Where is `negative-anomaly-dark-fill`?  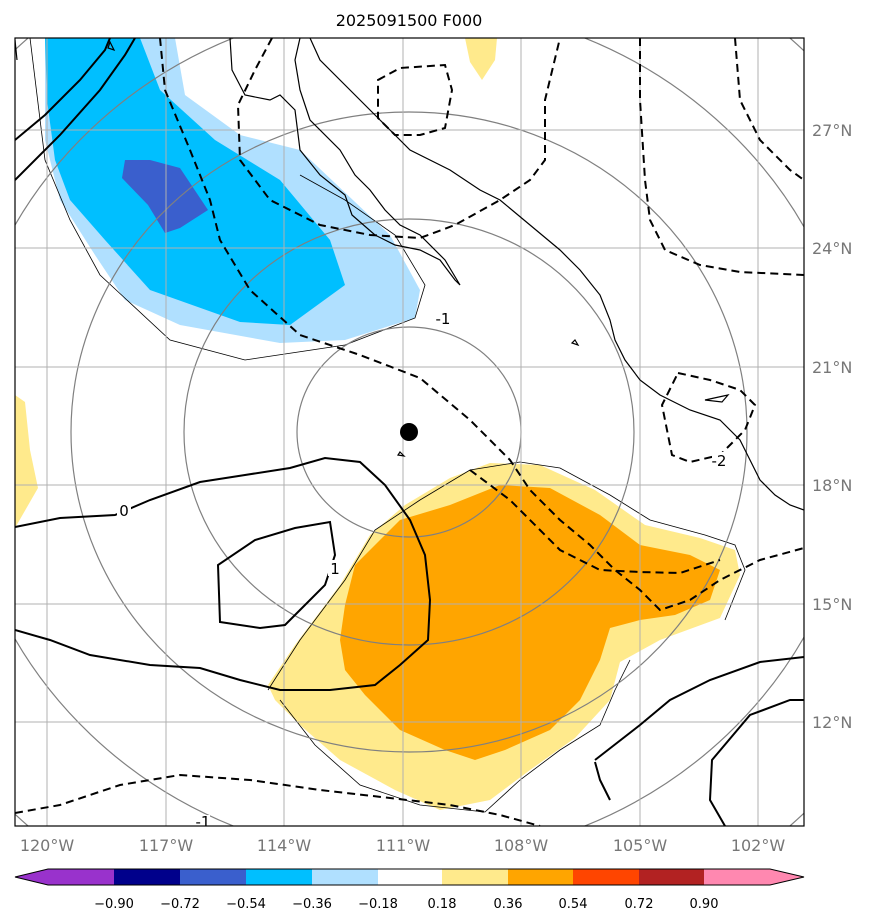
negative-anomaly-dark-fill is located at coordinates (165, 196).